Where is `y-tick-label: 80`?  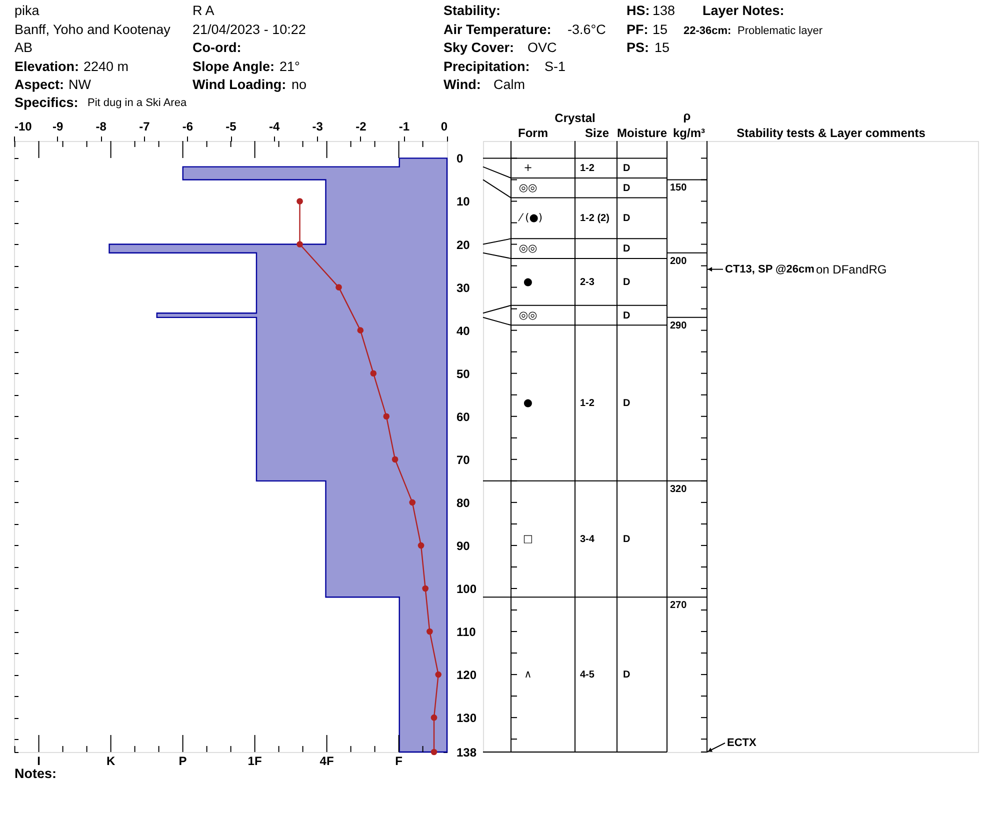
y-tick-label: 80 is located at coordinates (463, 503).